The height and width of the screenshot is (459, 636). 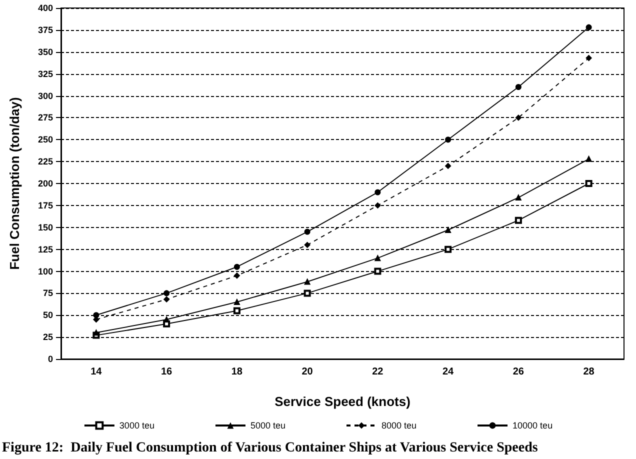 What do you see at coordinates (136, 425) in the screenshot?
I see `legend-label: 3000 teu` at bounding box center [136, 425].